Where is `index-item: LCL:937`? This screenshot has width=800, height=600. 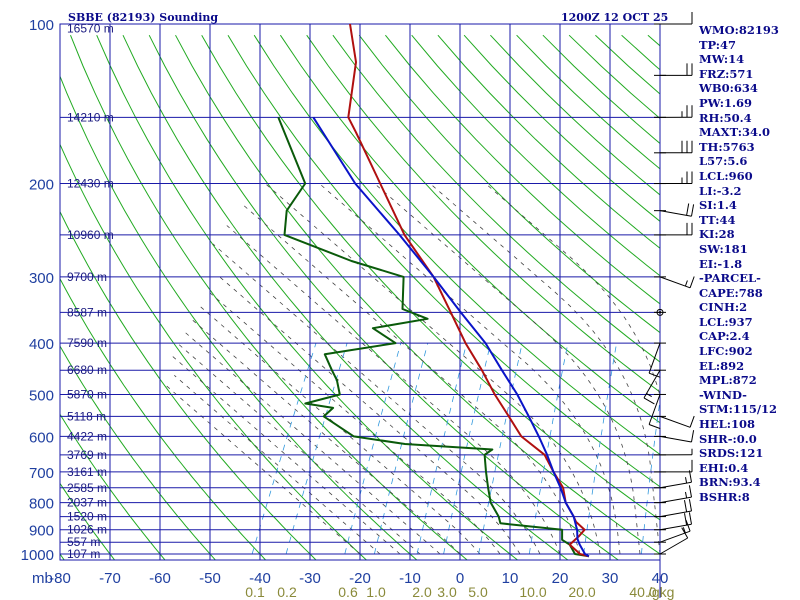 index-item: LCL:937 is located at coordinates (726, 321).